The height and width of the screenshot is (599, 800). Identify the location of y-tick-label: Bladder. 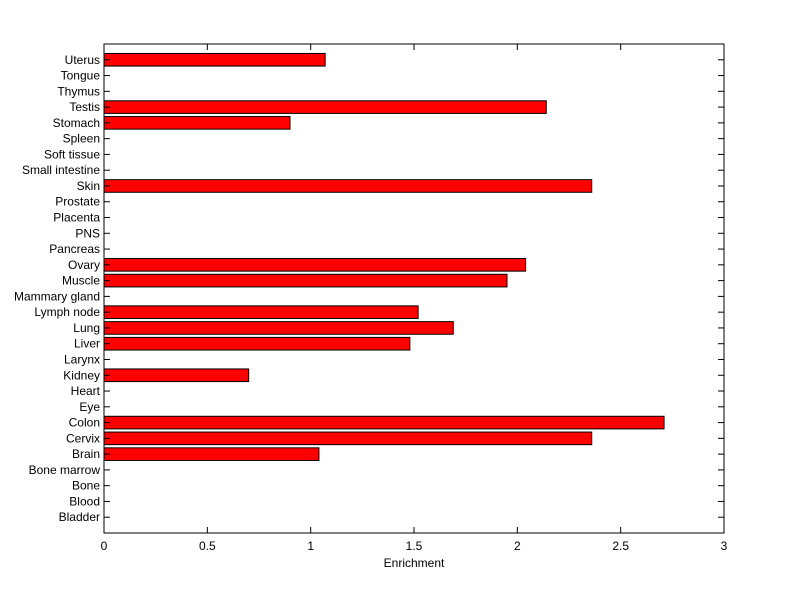
(79, 517).